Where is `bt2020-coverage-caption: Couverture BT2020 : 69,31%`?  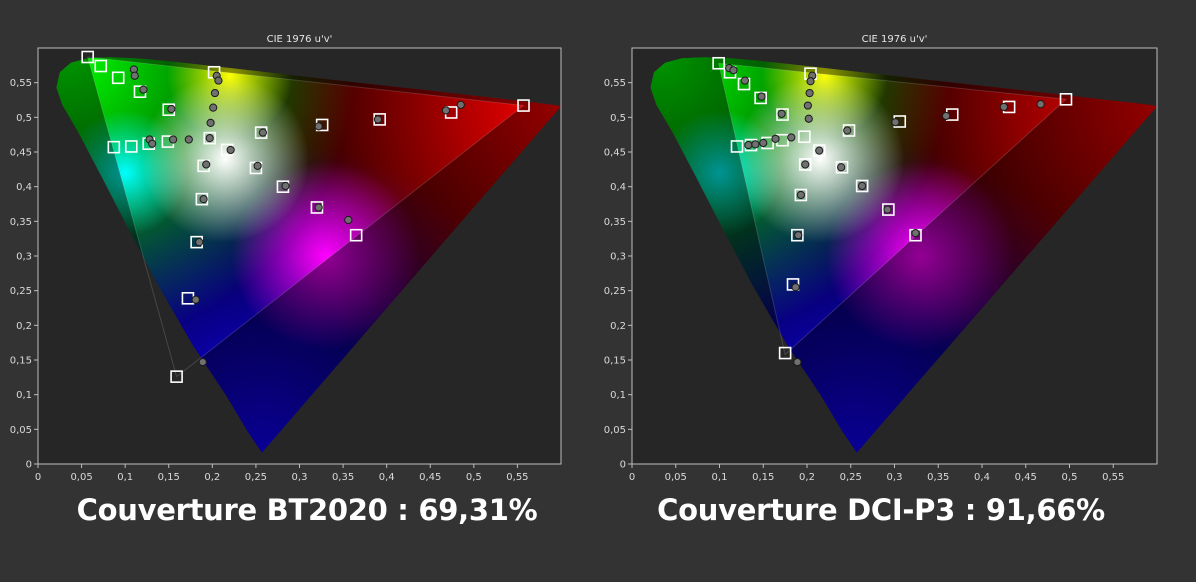 bt2020-coverage-caption: Couverture BT2020 : 69,31% is located at coordinates (307, 510).